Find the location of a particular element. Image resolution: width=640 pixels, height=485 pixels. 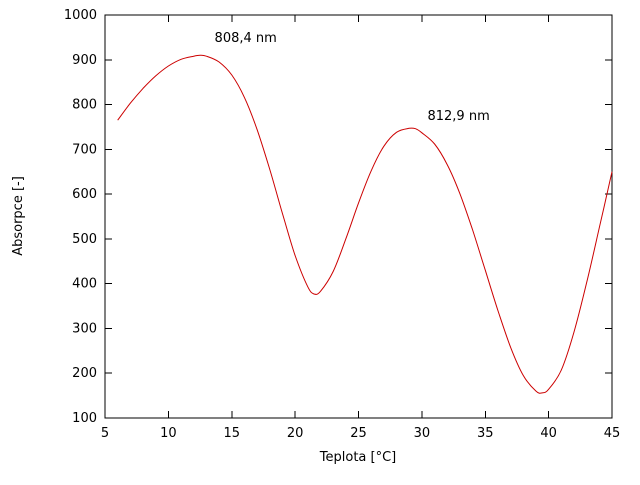

y-tick-label: 200 is located at coordinates (84, 373).